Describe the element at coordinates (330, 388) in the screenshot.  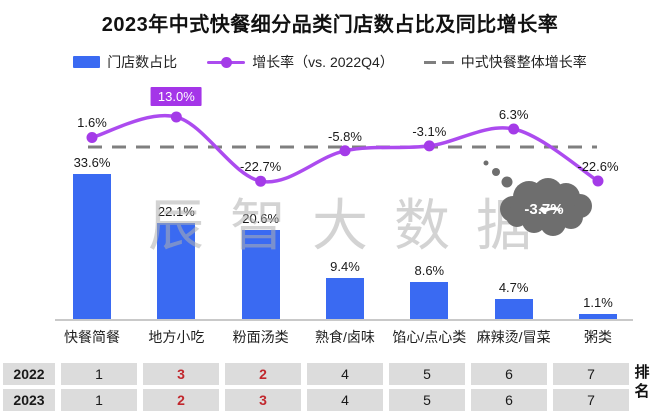
I see `ranking-table: 2022 1 3 2 4 5 6 7 2023 1 2 3 4 5 6 7 排名` at that location.